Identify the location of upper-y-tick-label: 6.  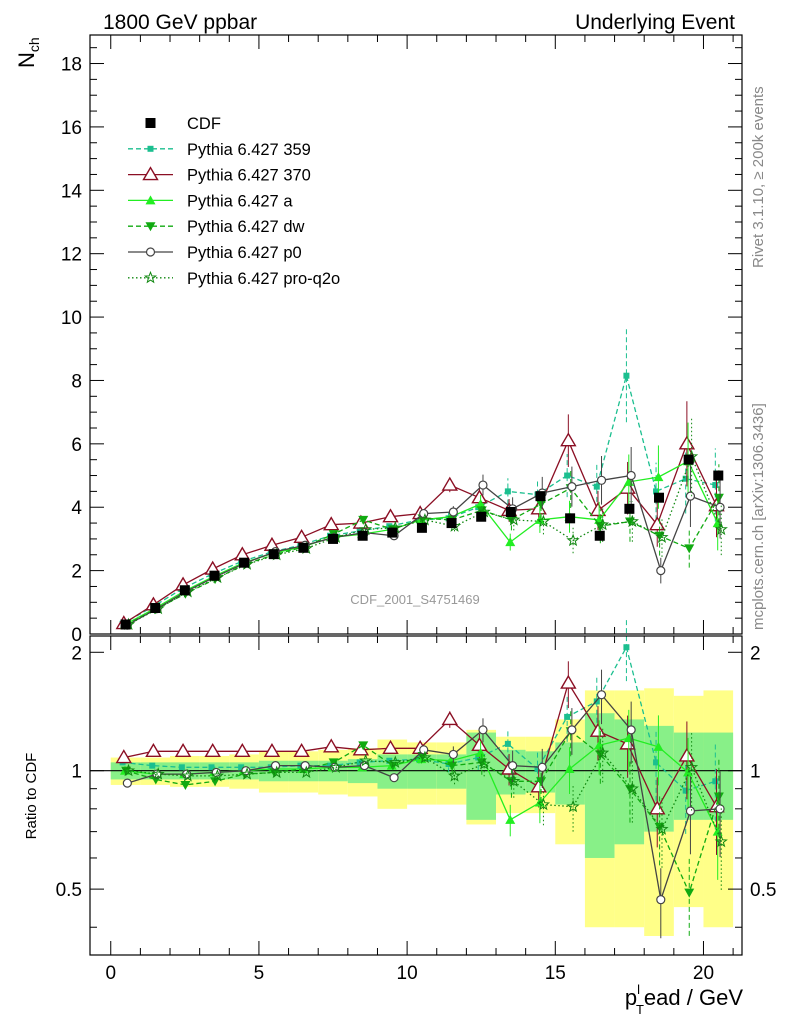
(76, 445).